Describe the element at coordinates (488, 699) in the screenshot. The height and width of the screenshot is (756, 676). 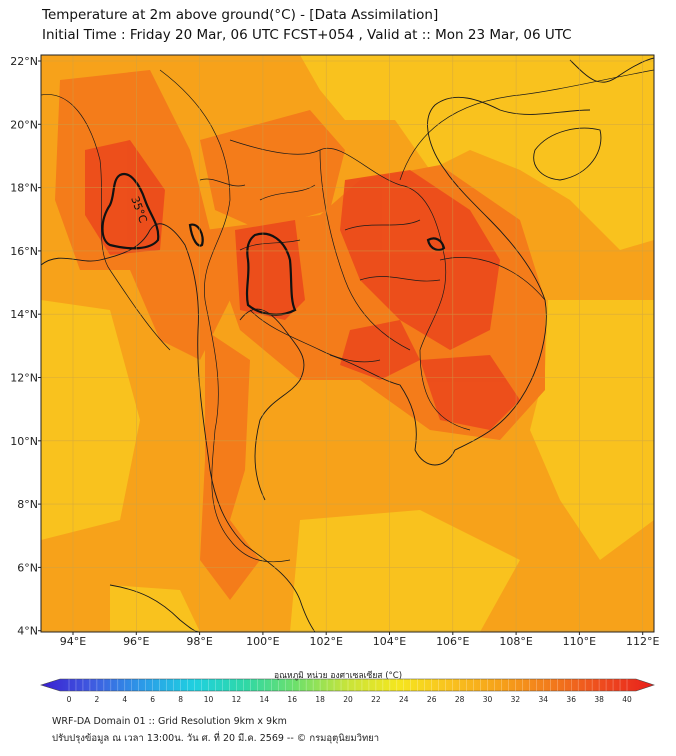
I see `colorbar-tick-label: 30` at that location.